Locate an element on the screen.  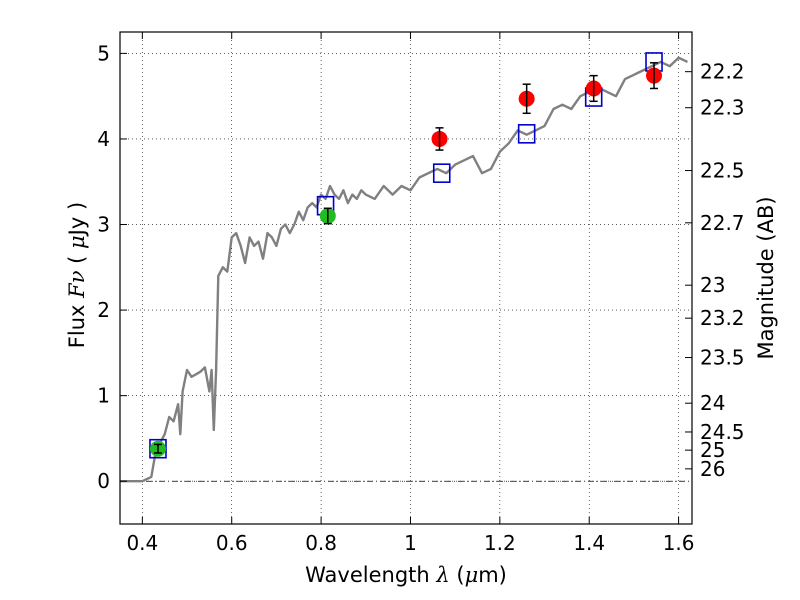
xlabel-part: λ is located at coordinates (442, 575).